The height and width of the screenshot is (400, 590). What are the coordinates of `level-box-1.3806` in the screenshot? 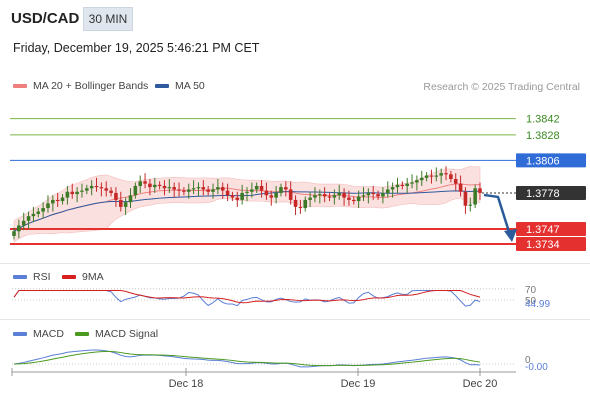 It's located at (551, 160).